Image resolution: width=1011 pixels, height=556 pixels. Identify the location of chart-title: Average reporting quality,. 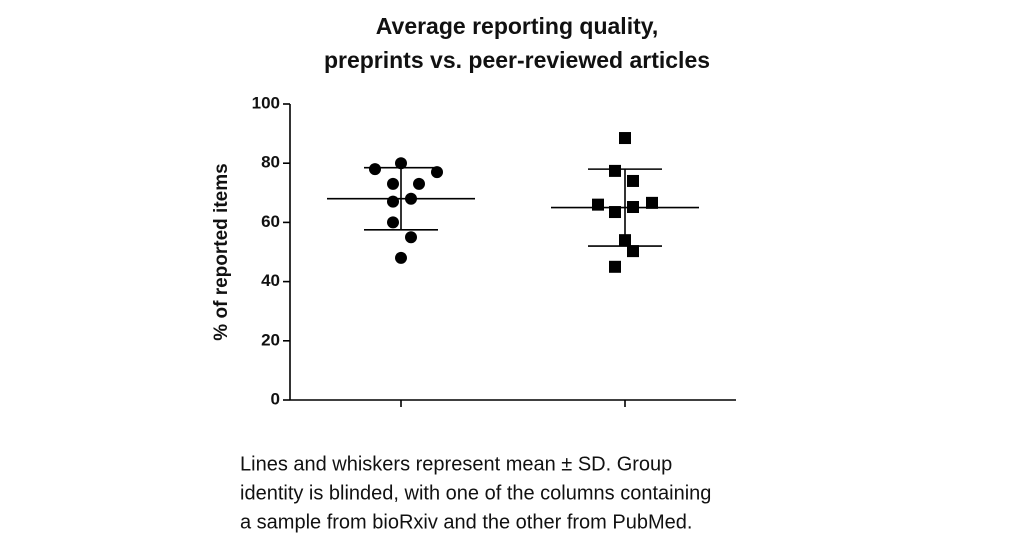
(517, 26).